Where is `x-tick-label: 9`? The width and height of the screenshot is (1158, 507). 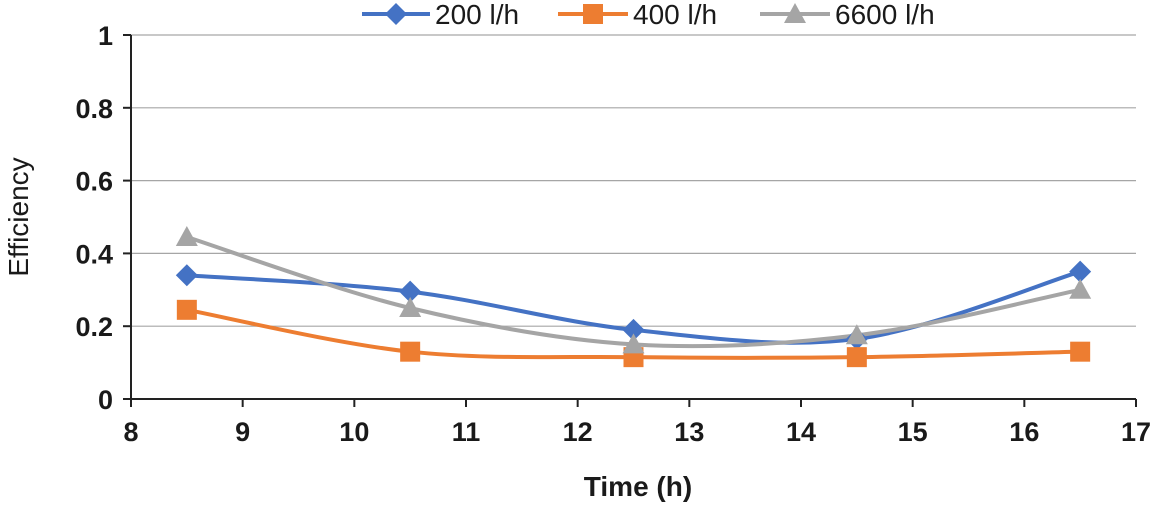 x-tick-label: 9 is located at coordinates (242, 432).